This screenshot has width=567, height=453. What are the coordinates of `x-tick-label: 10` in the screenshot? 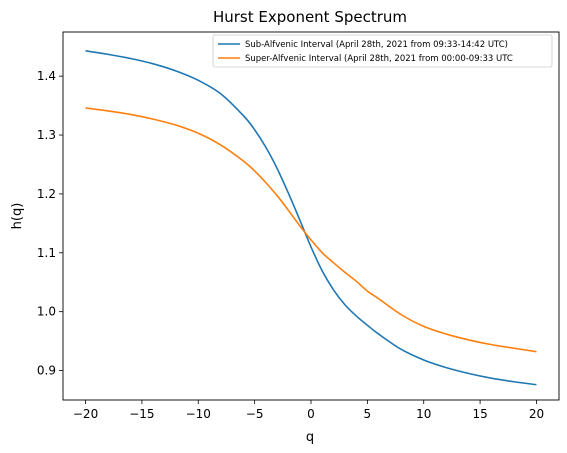 It's located at (423, 414).